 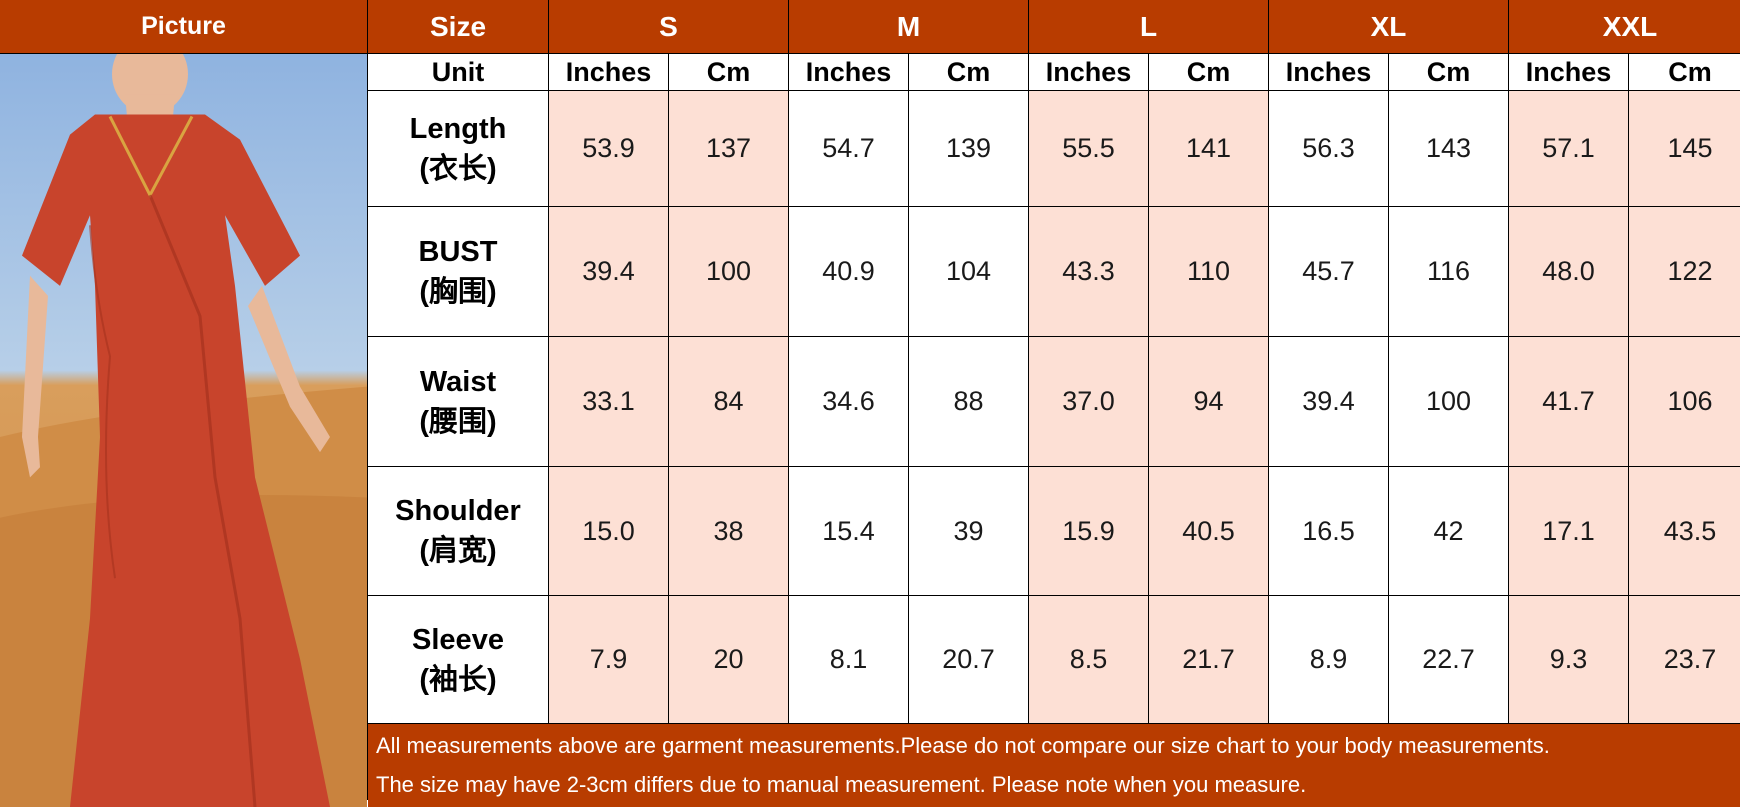 What do you see at coordinates (1088, 72) in the screenshot?
I see `unit-l-inches: Inches` at bounding box center [1088, 72].